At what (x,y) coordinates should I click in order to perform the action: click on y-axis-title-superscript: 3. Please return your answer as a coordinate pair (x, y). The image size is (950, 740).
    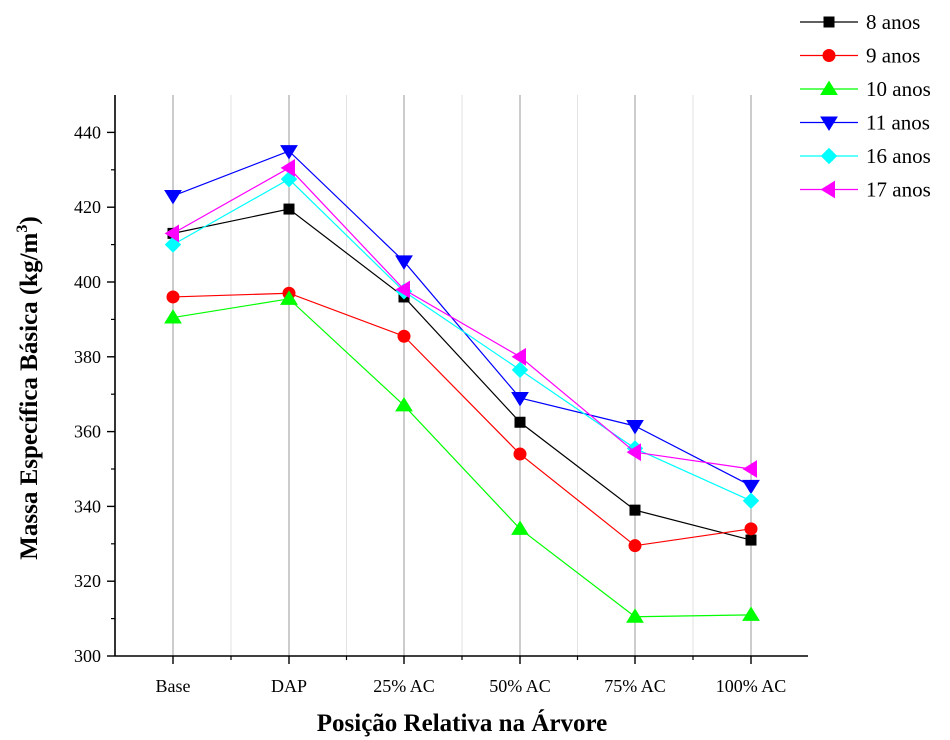
    Looking at the image, I should click on (22, 229).